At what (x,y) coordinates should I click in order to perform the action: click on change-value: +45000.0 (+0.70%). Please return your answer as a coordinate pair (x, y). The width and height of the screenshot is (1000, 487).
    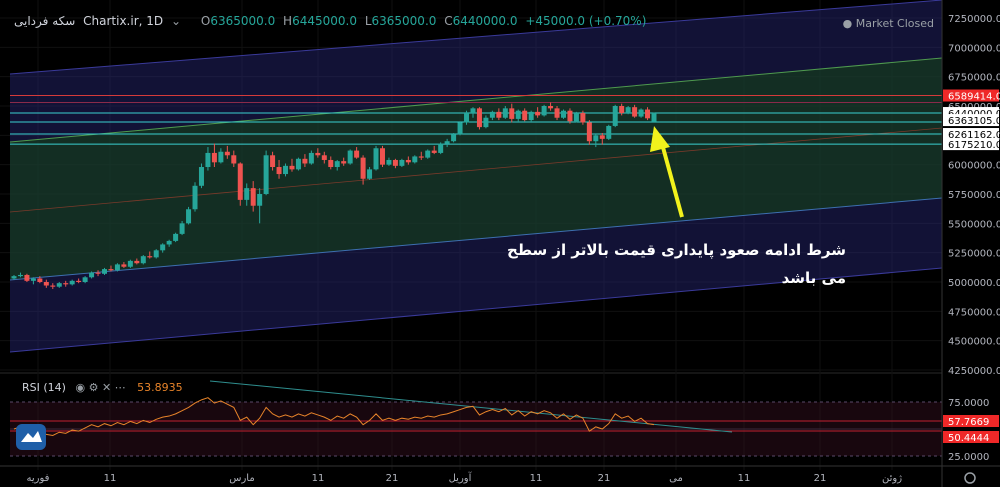
    Looking at the image, I should click on (586, 21).